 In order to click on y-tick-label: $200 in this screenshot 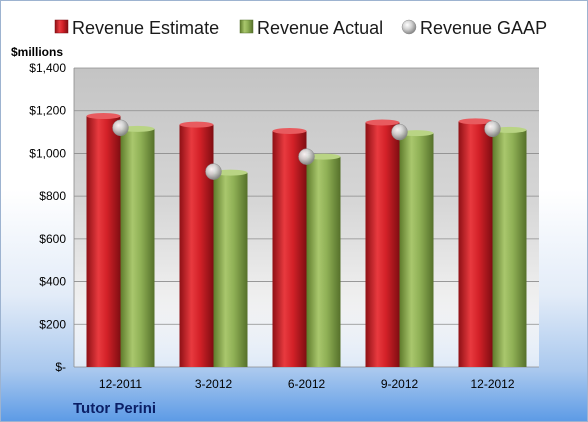, I will do `click(52, 324)`.